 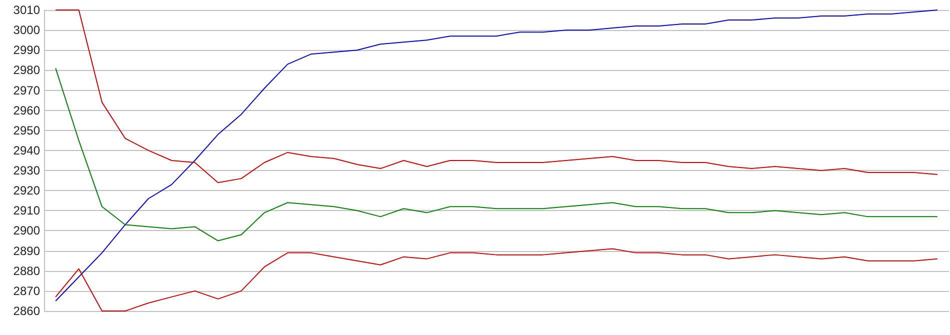 I want to click on y-tick-label: 2860, so click(x=26, y=311).